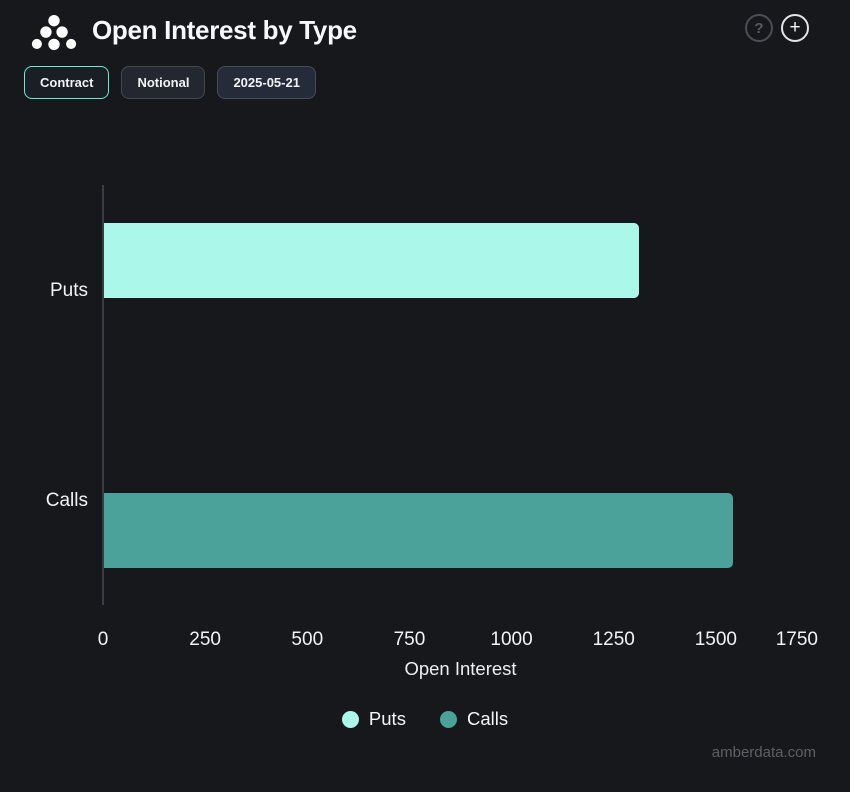  Describe the element at coordinates (372, 260) in the screenshot. I see `puts-bar` at that location.